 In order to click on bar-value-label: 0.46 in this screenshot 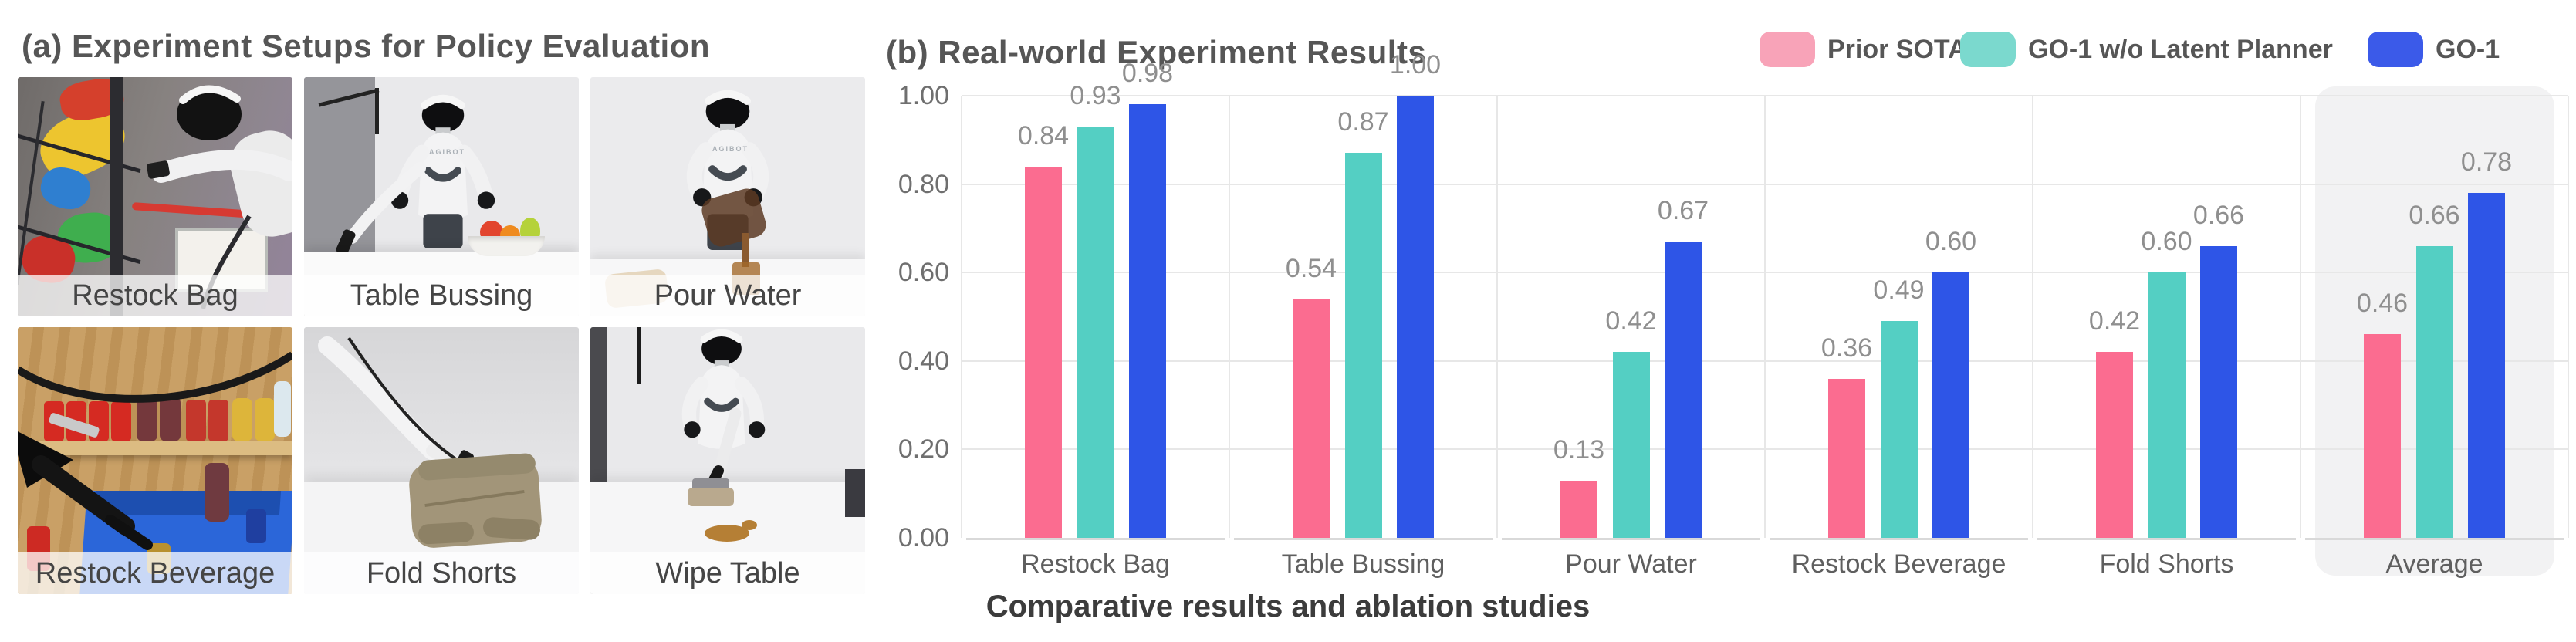, I will do `click(2382, 304)`.